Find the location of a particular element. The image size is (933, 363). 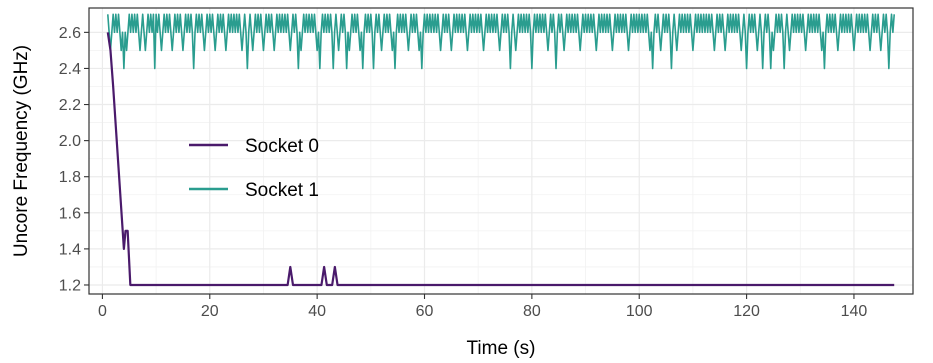

y-axis-title: Uncore Frequency (GHz) is located at coordinates (21, 151).